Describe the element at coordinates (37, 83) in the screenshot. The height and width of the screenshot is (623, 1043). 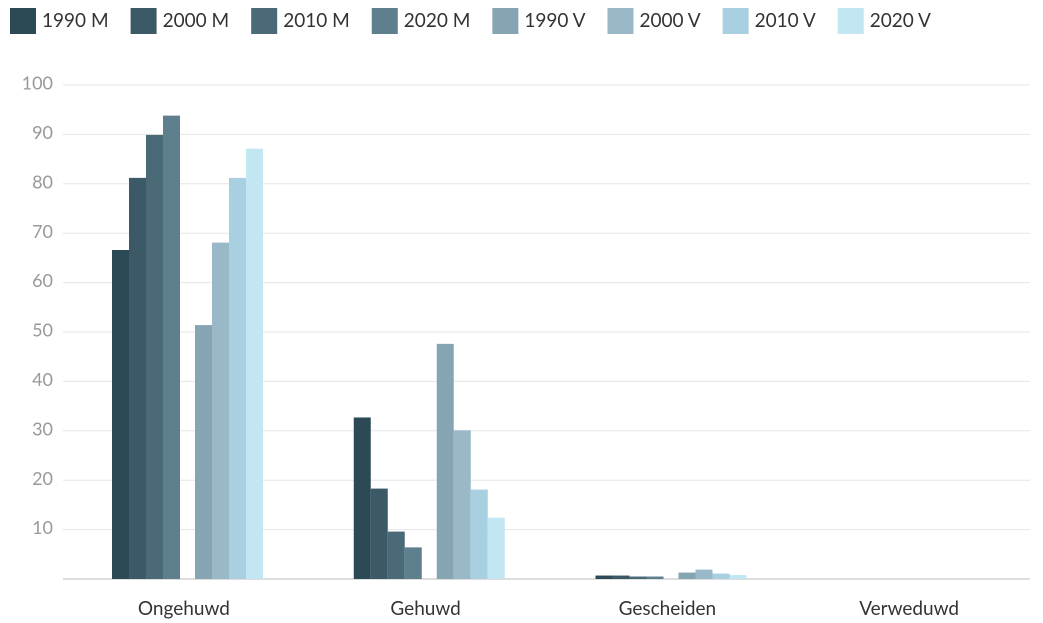
I see `y-tick-label: 100` at that location.